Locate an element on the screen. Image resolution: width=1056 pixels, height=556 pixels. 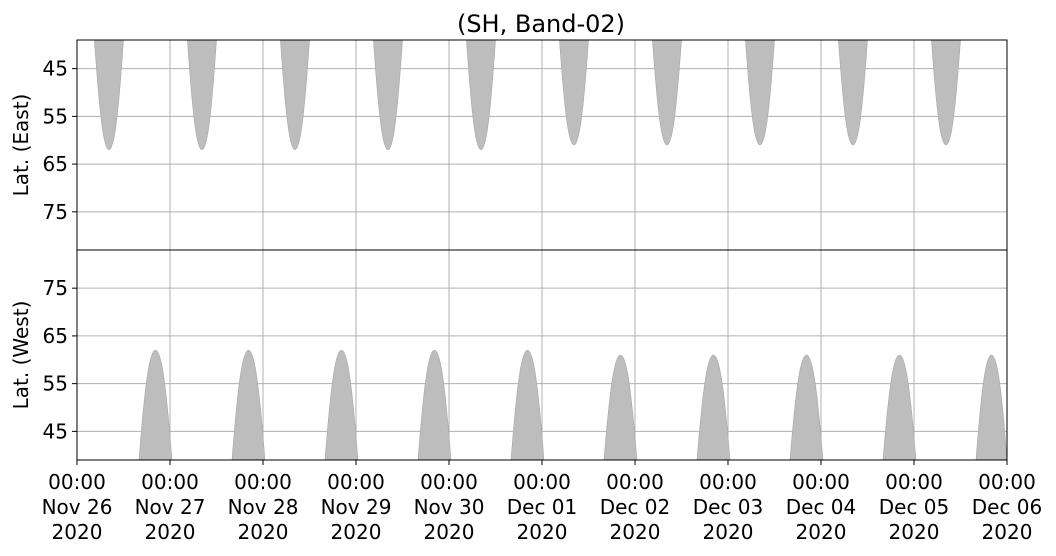
x-tick-label-date: Nov 29 is located at coordinates (356, 507).